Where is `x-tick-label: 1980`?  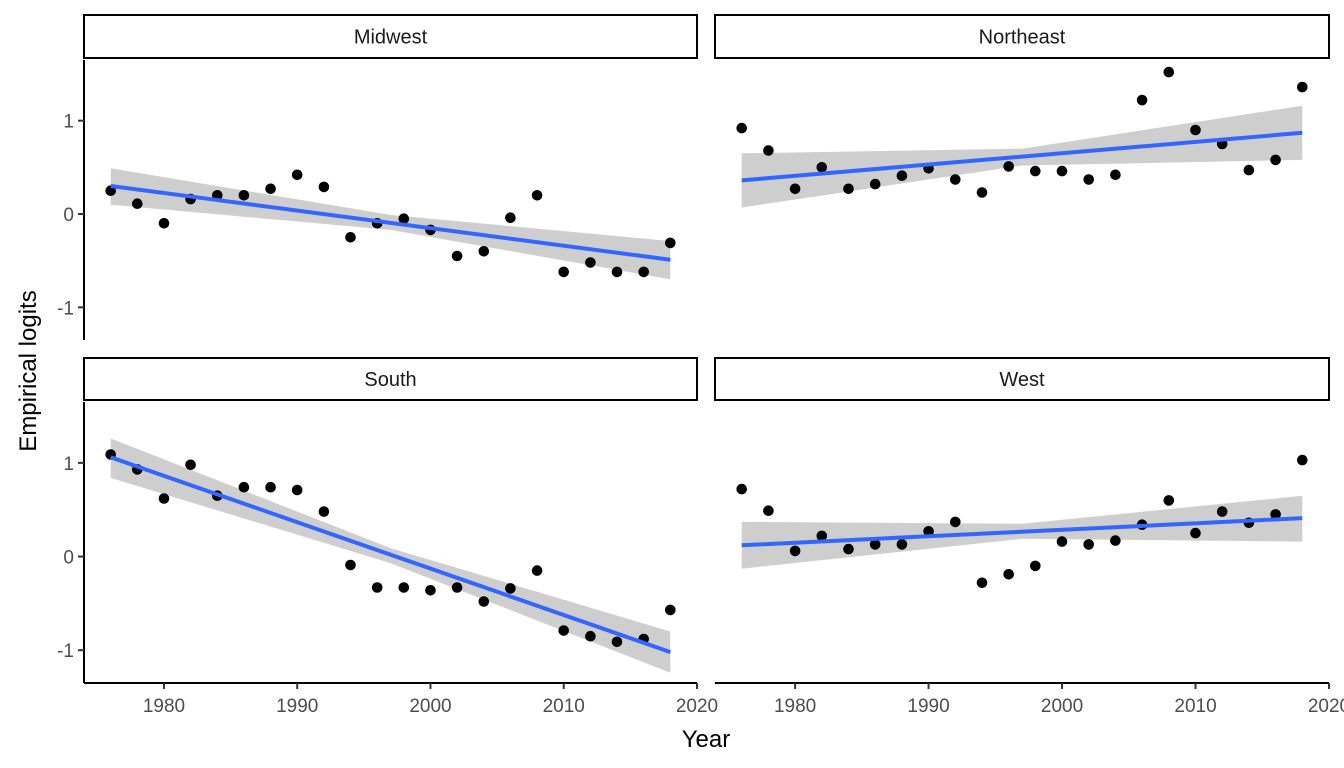
x-tick-label: 1980 is located at coordinates (164, 706).